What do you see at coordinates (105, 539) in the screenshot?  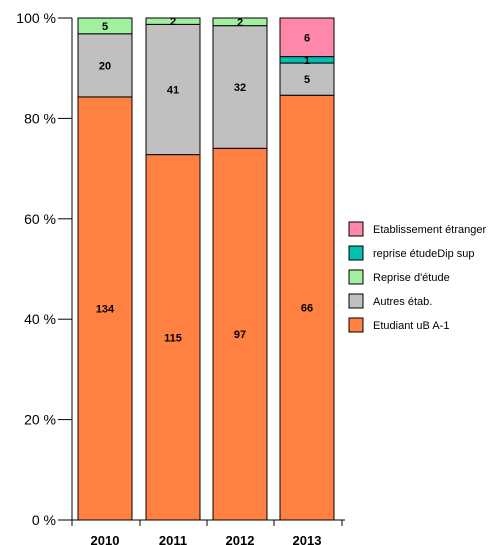 I see `x-tick-label: 2010` at bounding box center [105, 539].